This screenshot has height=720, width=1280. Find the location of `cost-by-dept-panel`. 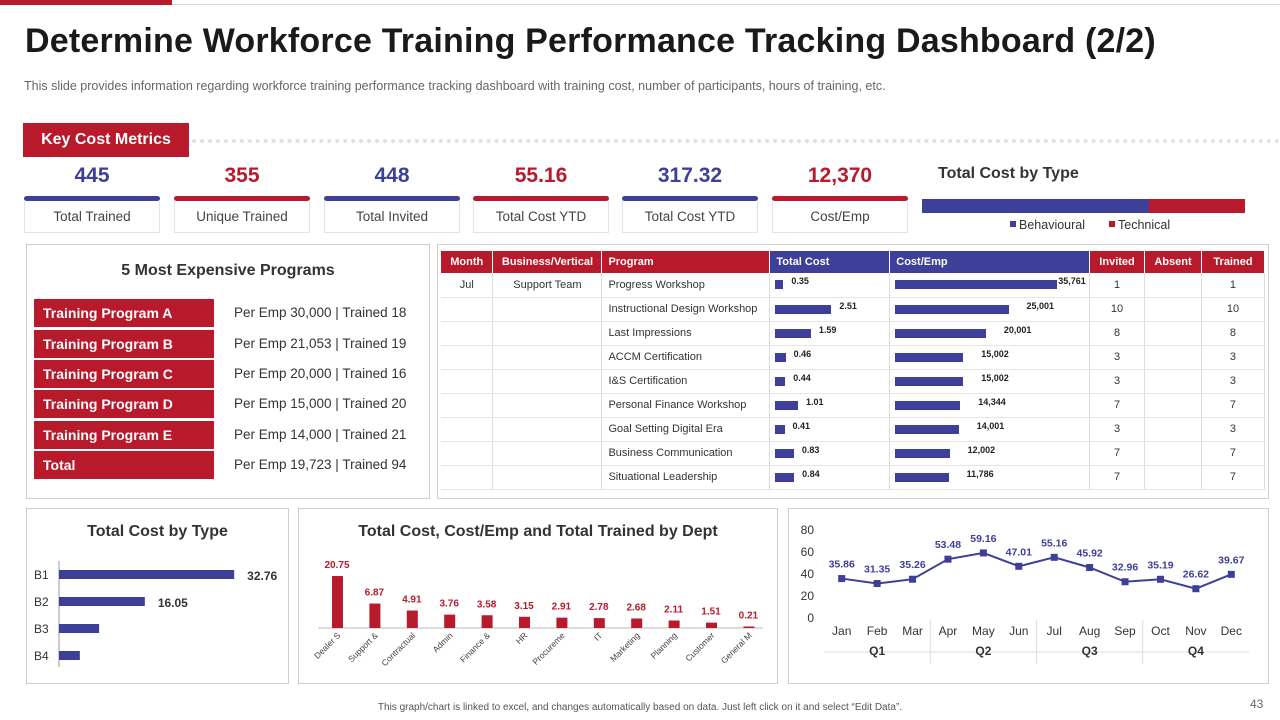

cost-by-dept-panel is located at coordinates (538, 596).